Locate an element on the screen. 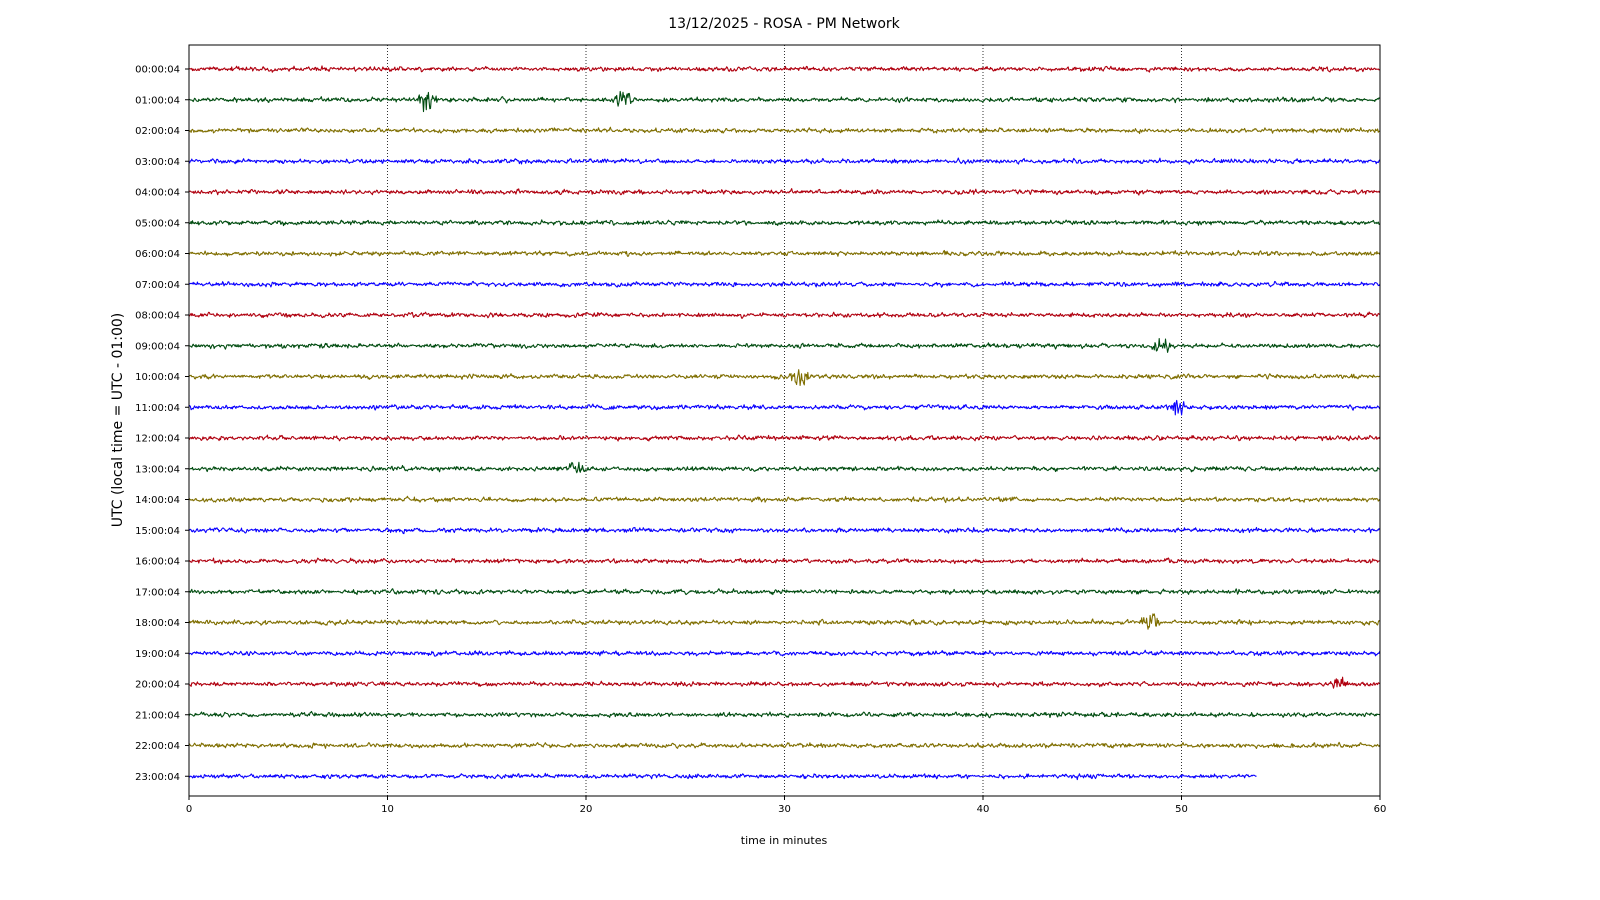  y-axis-title: UTC (local time = UTC - 01:00) is located at coordinates (118, 420).